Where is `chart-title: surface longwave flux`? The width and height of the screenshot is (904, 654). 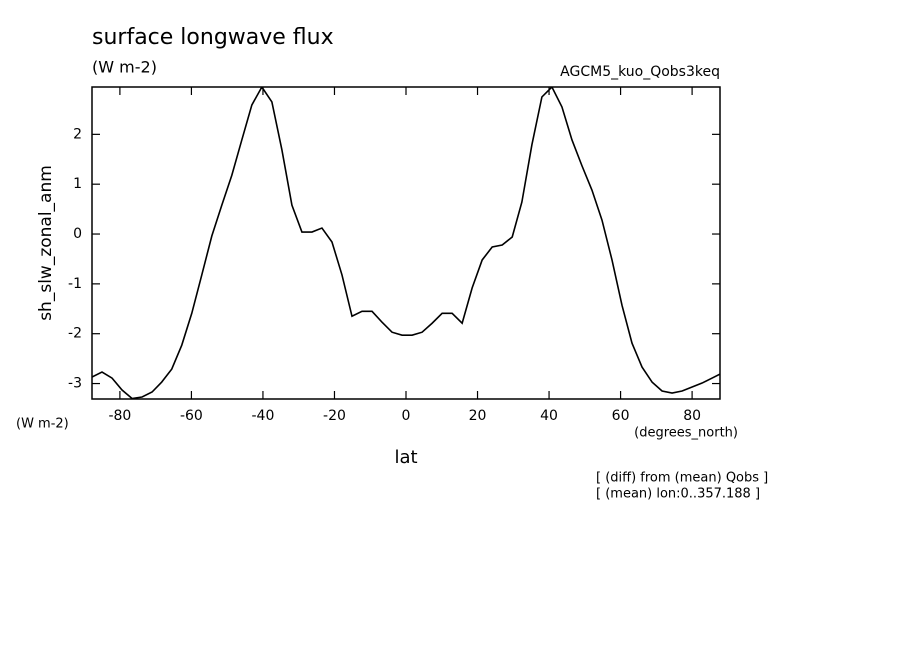 chart-title: surface longwave flux is located at coordinates (213, 37).